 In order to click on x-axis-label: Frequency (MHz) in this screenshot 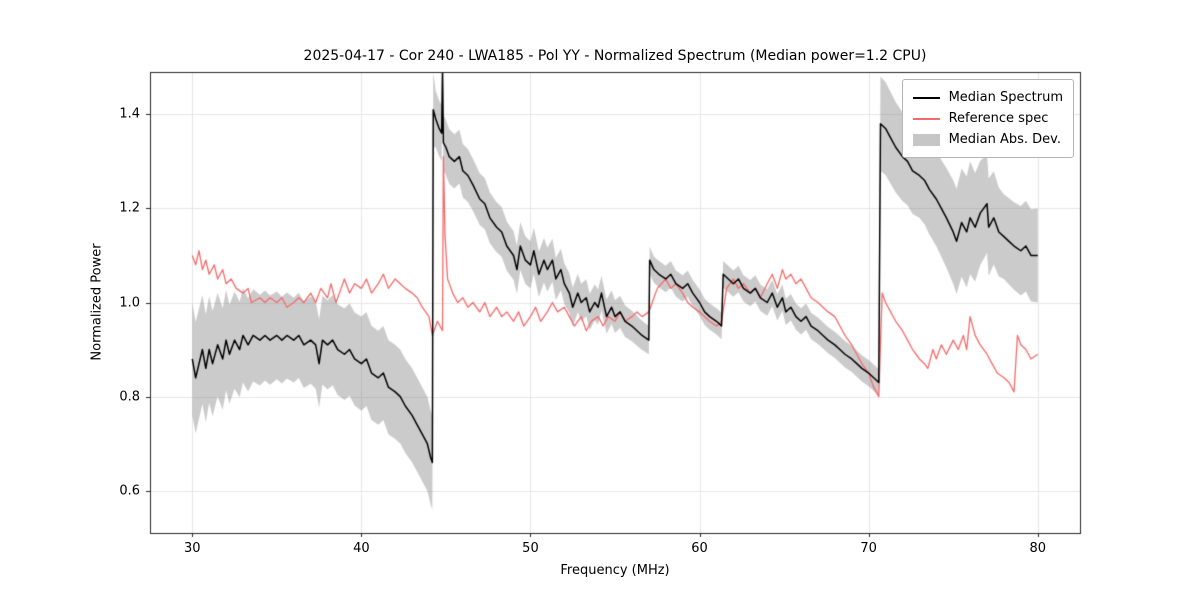, I will do `click(615, 570)`.